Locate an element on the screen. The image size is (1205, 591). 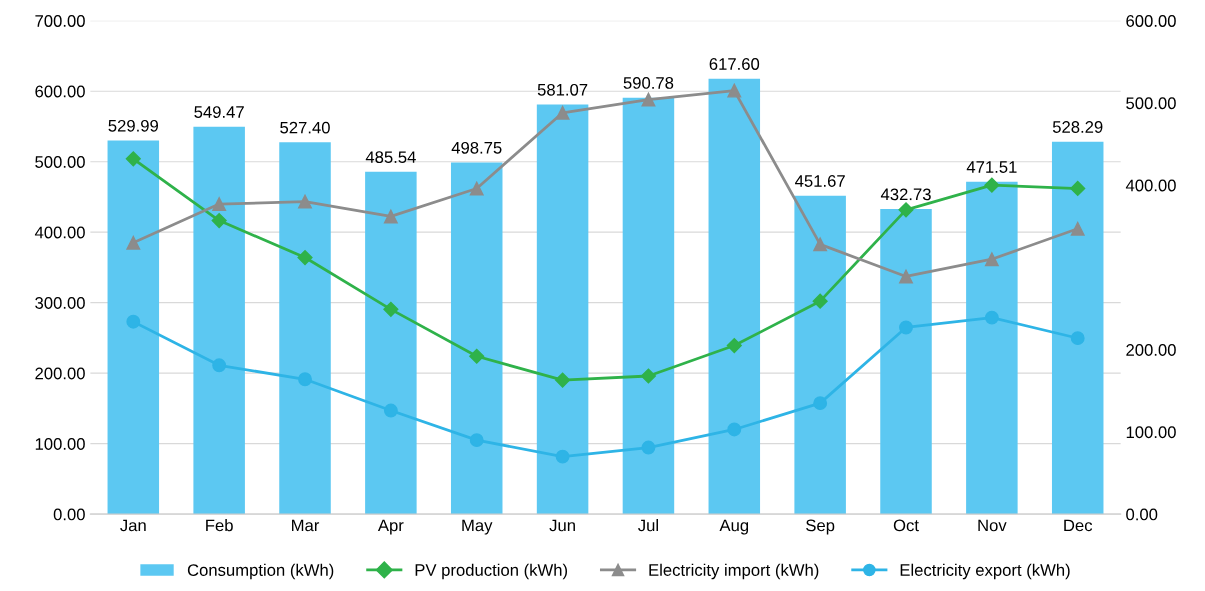
data-label: 528.29 is located at coordinates (1077, 127).